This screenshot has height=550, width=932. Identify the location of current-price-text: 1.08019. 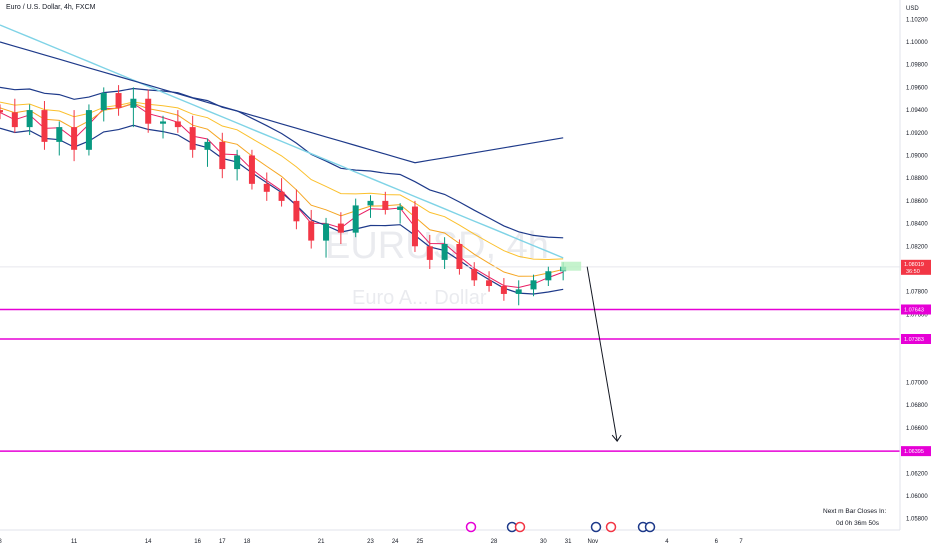
(914, 265).